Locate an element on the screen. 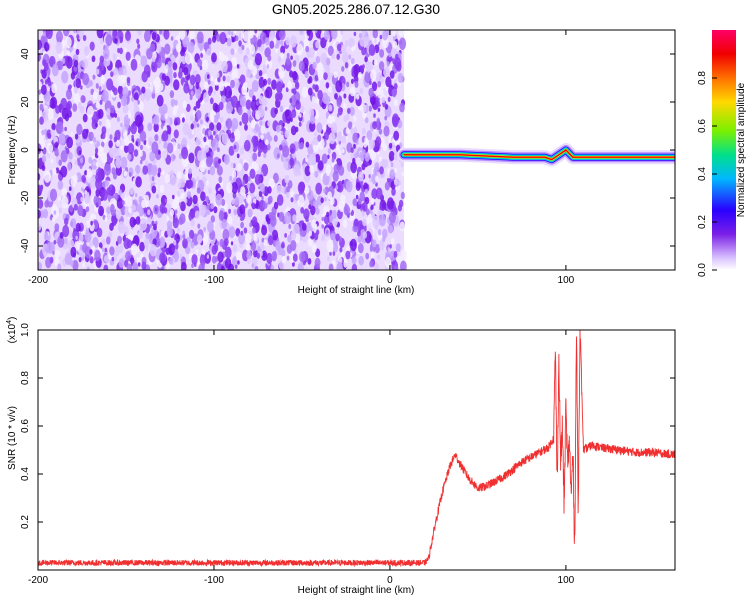  colorbar-tick-label: 0.0 is located at coordinates (702, 270).